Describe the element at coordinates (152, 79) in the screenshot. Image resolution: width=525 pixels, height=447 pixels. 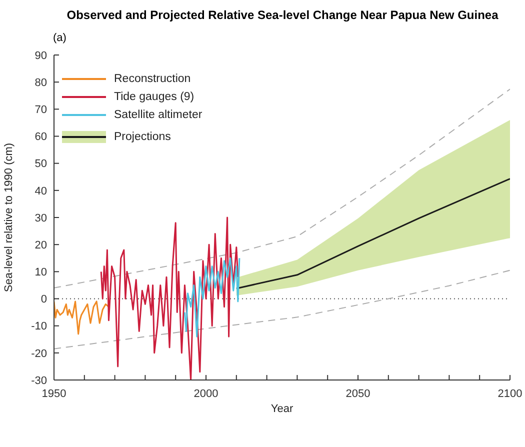
I see `legend-label: Reconstruction` at that location.